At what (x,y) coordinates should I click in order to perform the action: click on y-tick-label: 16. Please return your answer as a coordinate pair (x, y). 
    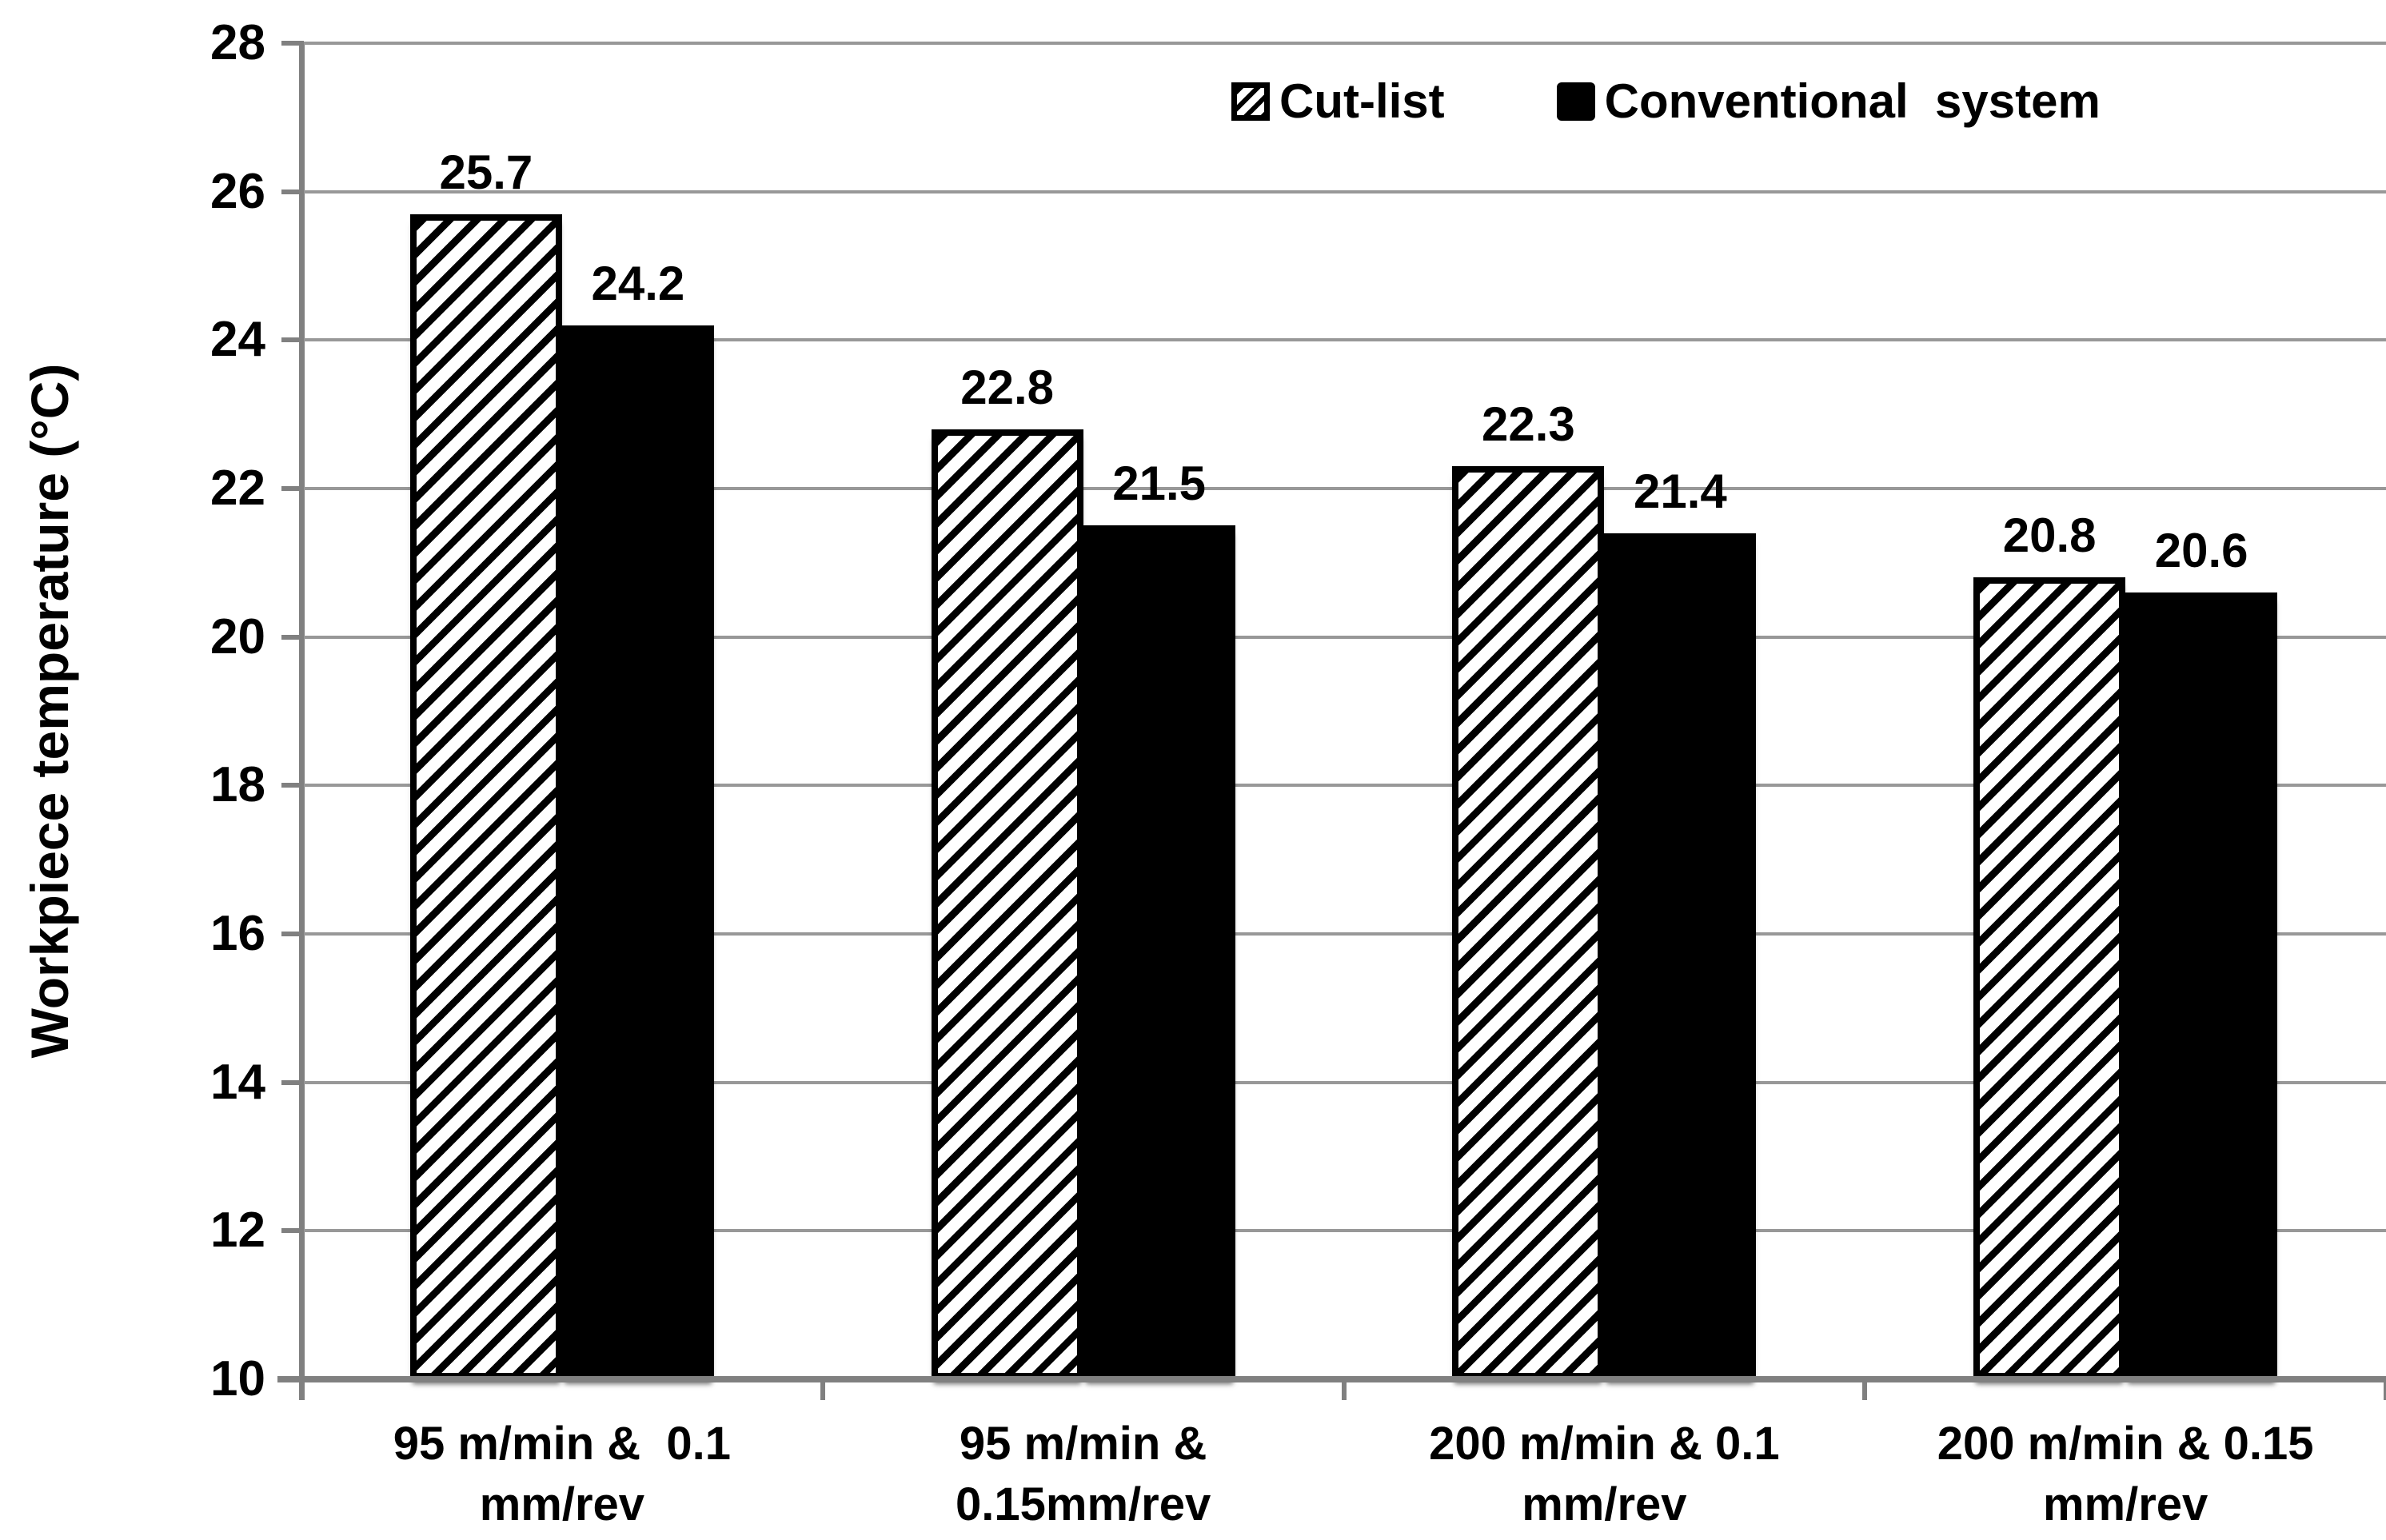
    Looking at the image, I should click on (238, 933).